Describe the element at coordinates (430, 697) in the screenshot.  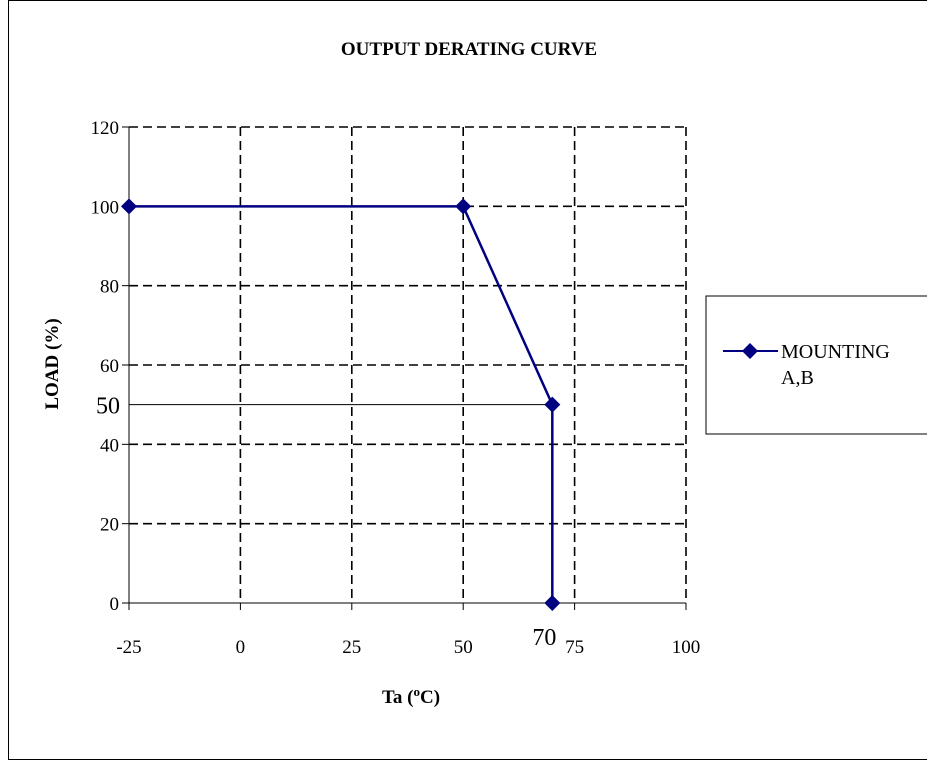
I see `x-axis-label-unit: C)` at that location.